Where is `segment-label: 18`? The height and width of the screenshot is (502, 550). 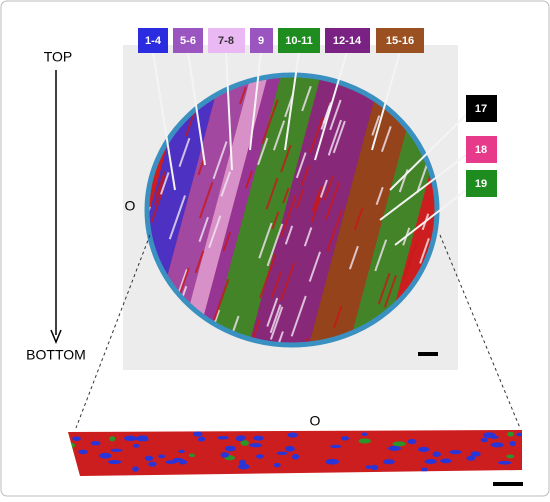
segment-label: 18 is located at coordinates (481, 150).